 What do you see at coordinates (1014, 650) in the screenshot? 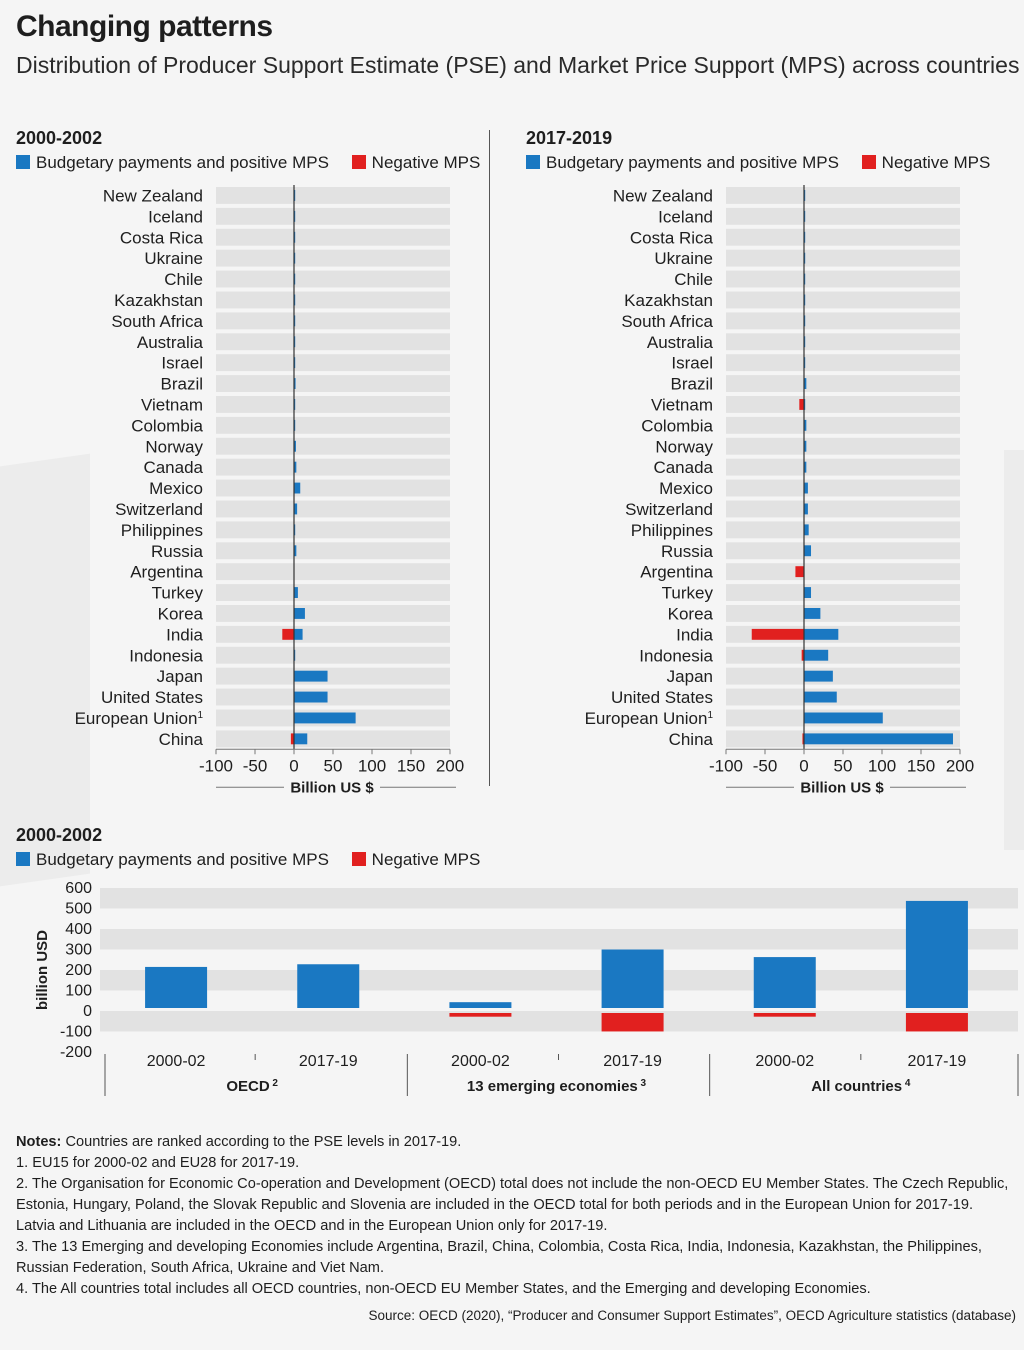
I see `background-shape-right` at bounding box center [1014, 650].